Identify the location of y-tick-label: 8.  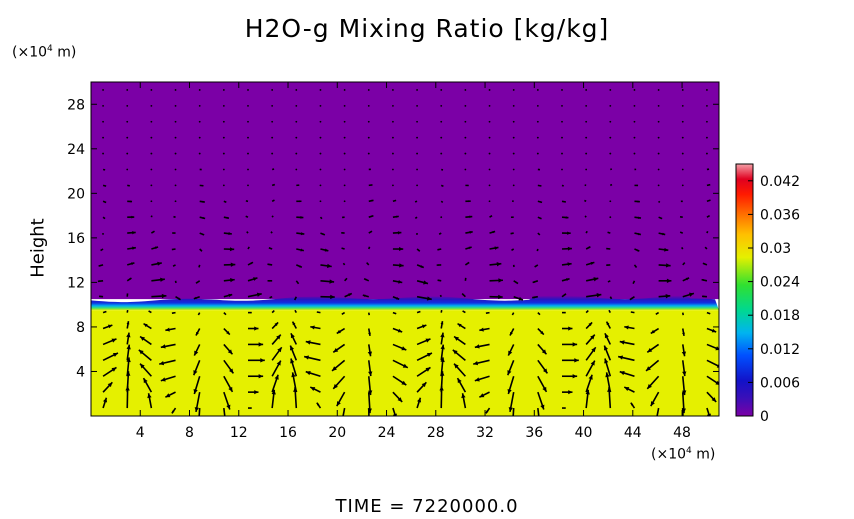
(80, 328).